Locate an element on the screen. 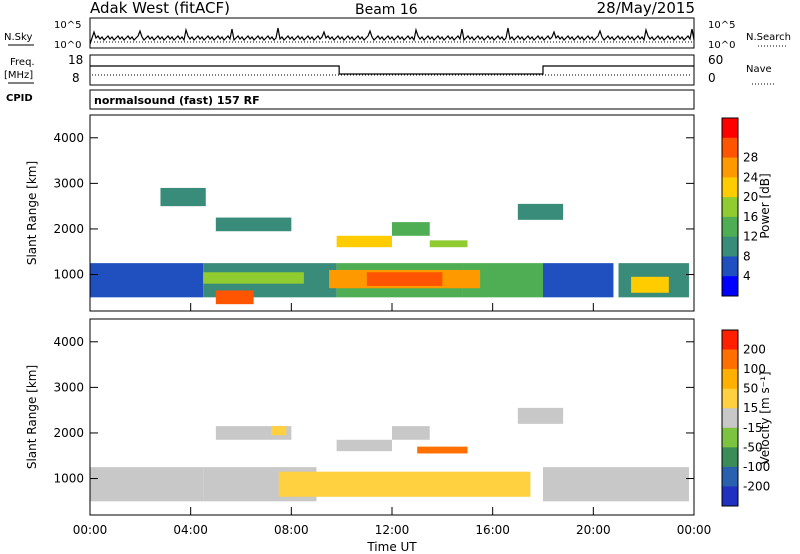 This screenshot has height=554, width=800. power-ytick-label-2: 3000 is located at coordinates (68, 183).